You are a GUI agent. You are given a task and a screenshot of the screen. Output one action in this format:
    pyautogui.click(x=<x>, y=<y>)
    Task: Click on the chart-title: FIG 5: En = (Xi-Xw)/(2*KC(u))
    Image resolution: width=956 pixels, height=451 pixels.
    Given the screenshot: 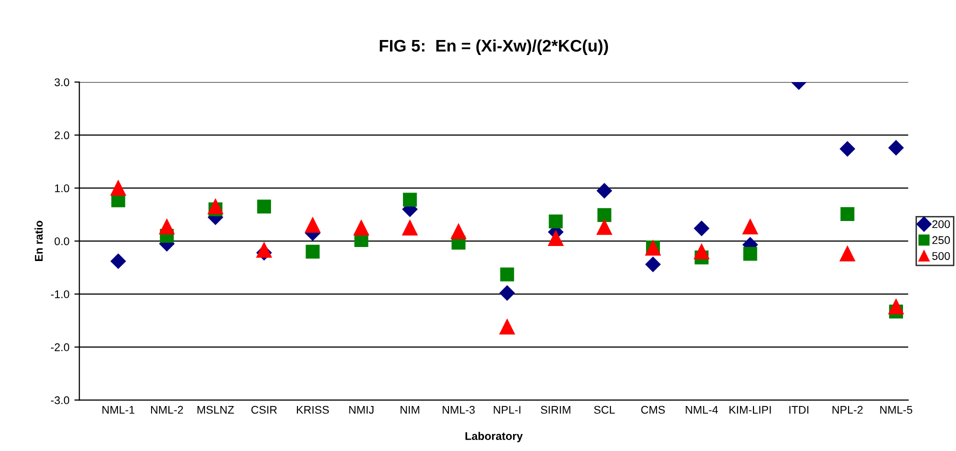 What is the action you would take?
    pyautogui.click(x=494, y=47)
    